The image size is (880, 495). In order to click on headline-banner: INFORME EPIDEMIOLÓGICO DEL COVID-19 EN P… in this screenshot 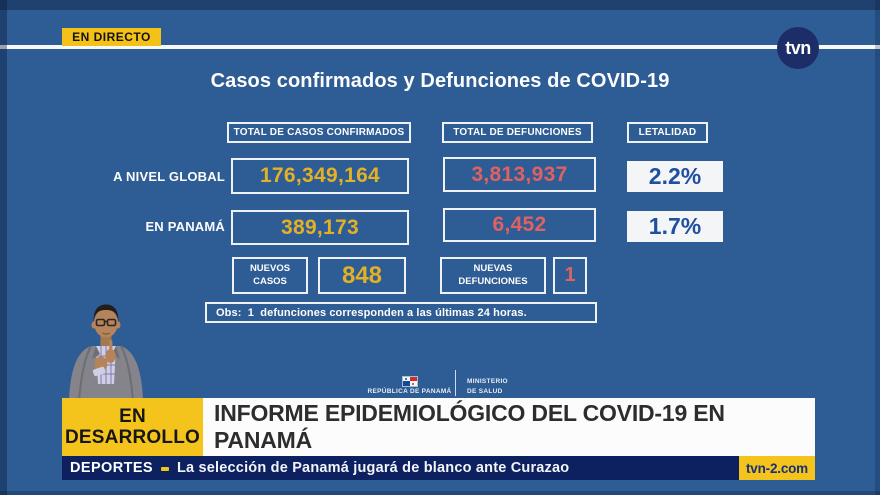, I will do `click(509, 427)`.